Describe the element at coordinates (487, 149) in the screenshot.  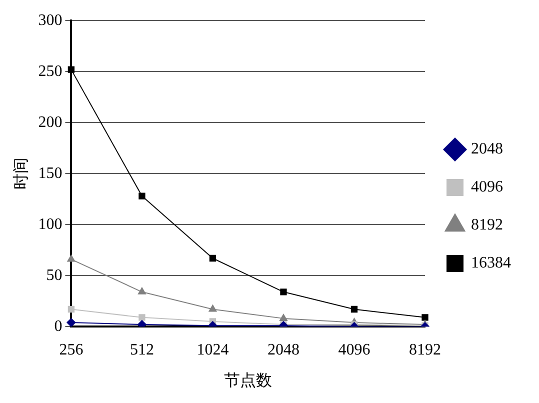
I see `legend-label: 2048` at that location.